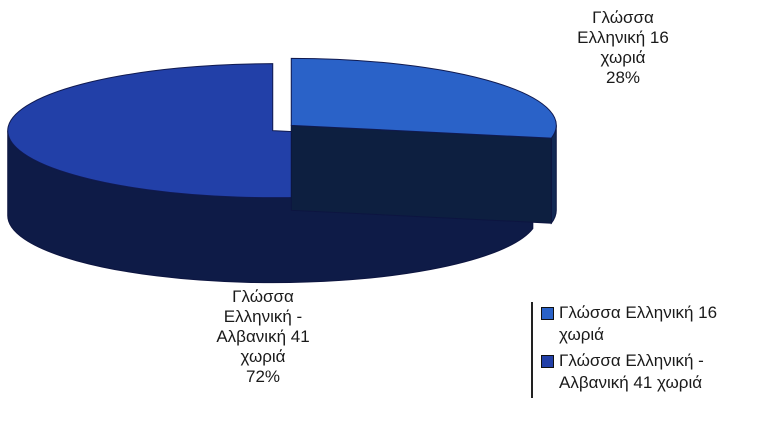 The height and width of the screenshot is (437, 758). I want to click on legend-entry: Γλώσσα Ελληνική 16 χωριά, so click(648, 324).